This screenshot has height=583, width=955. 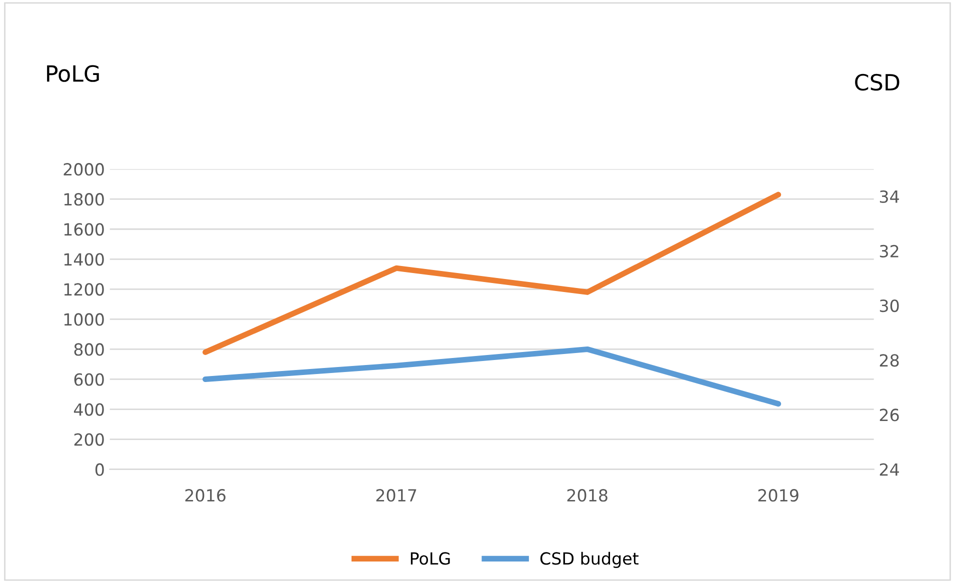 I want to click on y-tick-label: 1000, so click(x=84, y=319).